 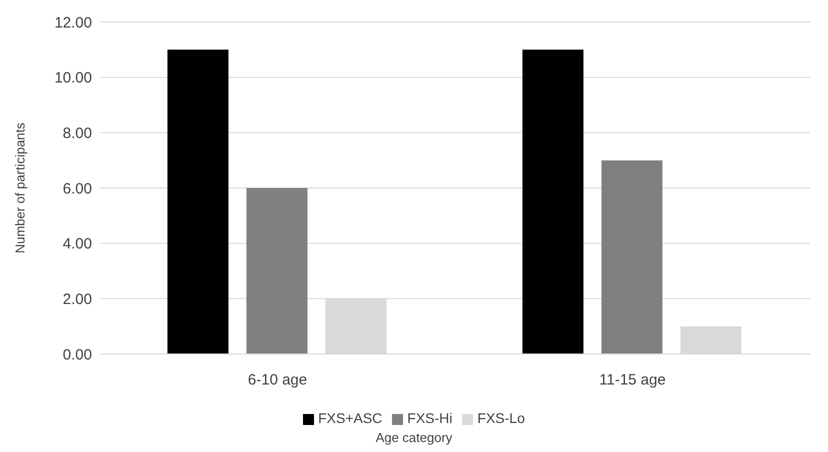 What do you see at coordinates (429, 418) in the screenshot?
I see `legend-label: FXS-Hi` at bounding box center [429, 418].